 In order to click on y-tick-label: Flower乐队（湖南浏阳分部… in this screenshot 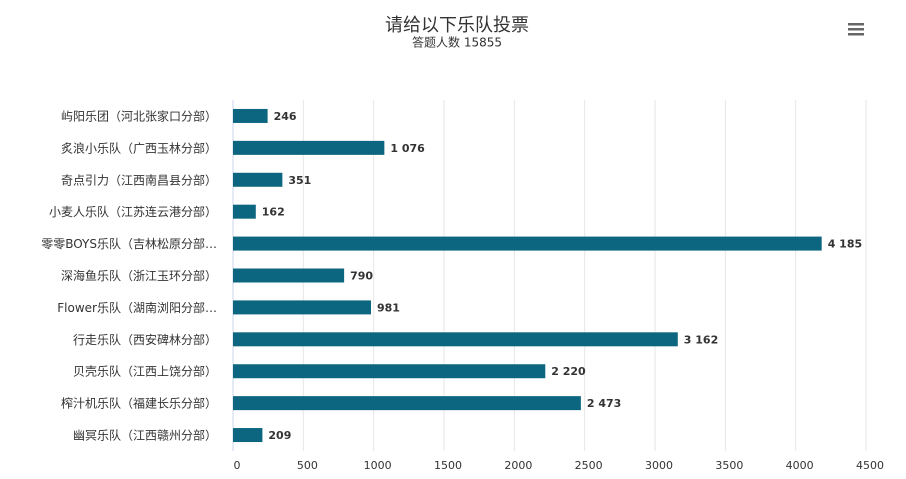, I will do `click(137, 307)`.